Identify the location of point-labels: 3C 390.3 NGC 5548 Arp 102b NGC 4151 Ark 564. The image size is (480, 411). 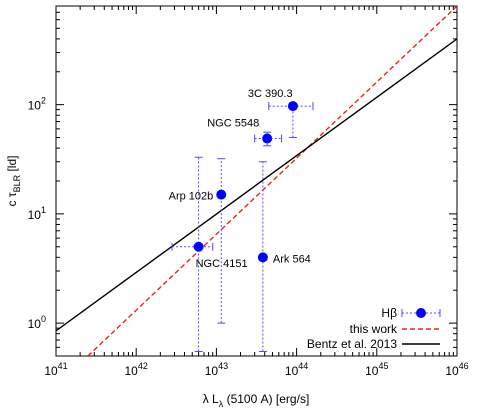
(240, 179).